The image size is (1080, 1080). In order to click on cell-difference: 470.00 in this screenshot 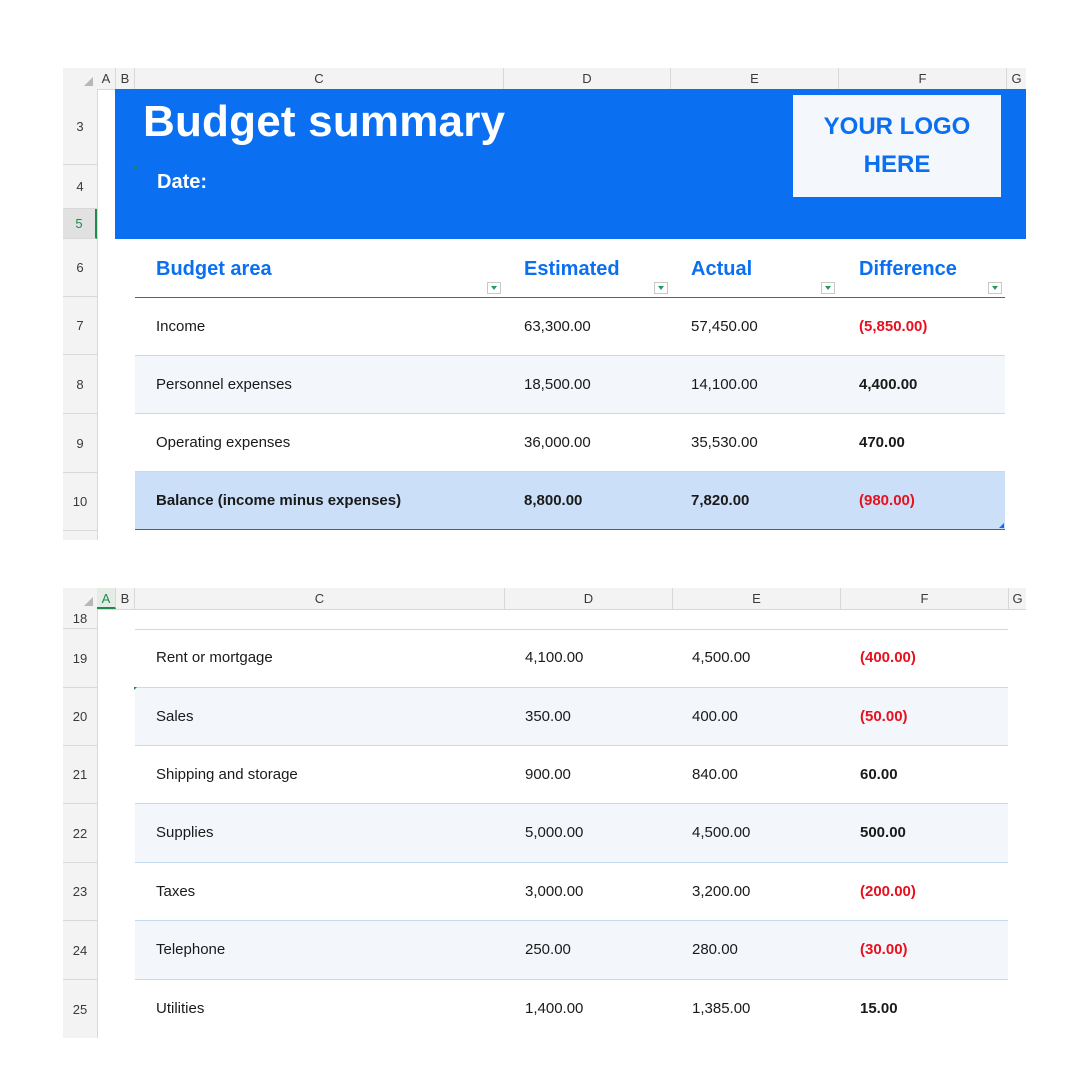, I will do `click(882, 442)`.